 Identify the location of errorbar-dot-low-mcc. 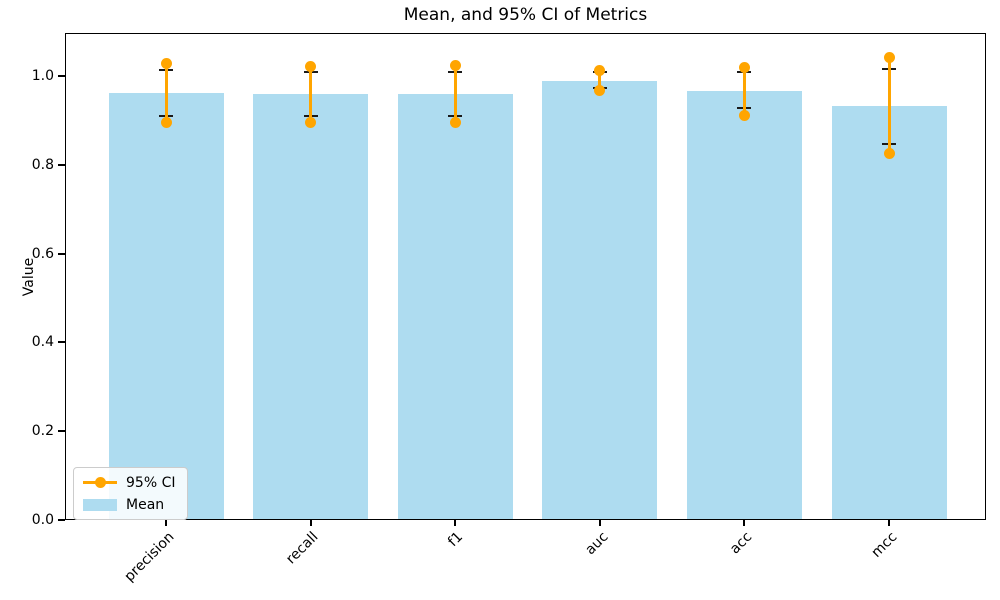
(889, 153).